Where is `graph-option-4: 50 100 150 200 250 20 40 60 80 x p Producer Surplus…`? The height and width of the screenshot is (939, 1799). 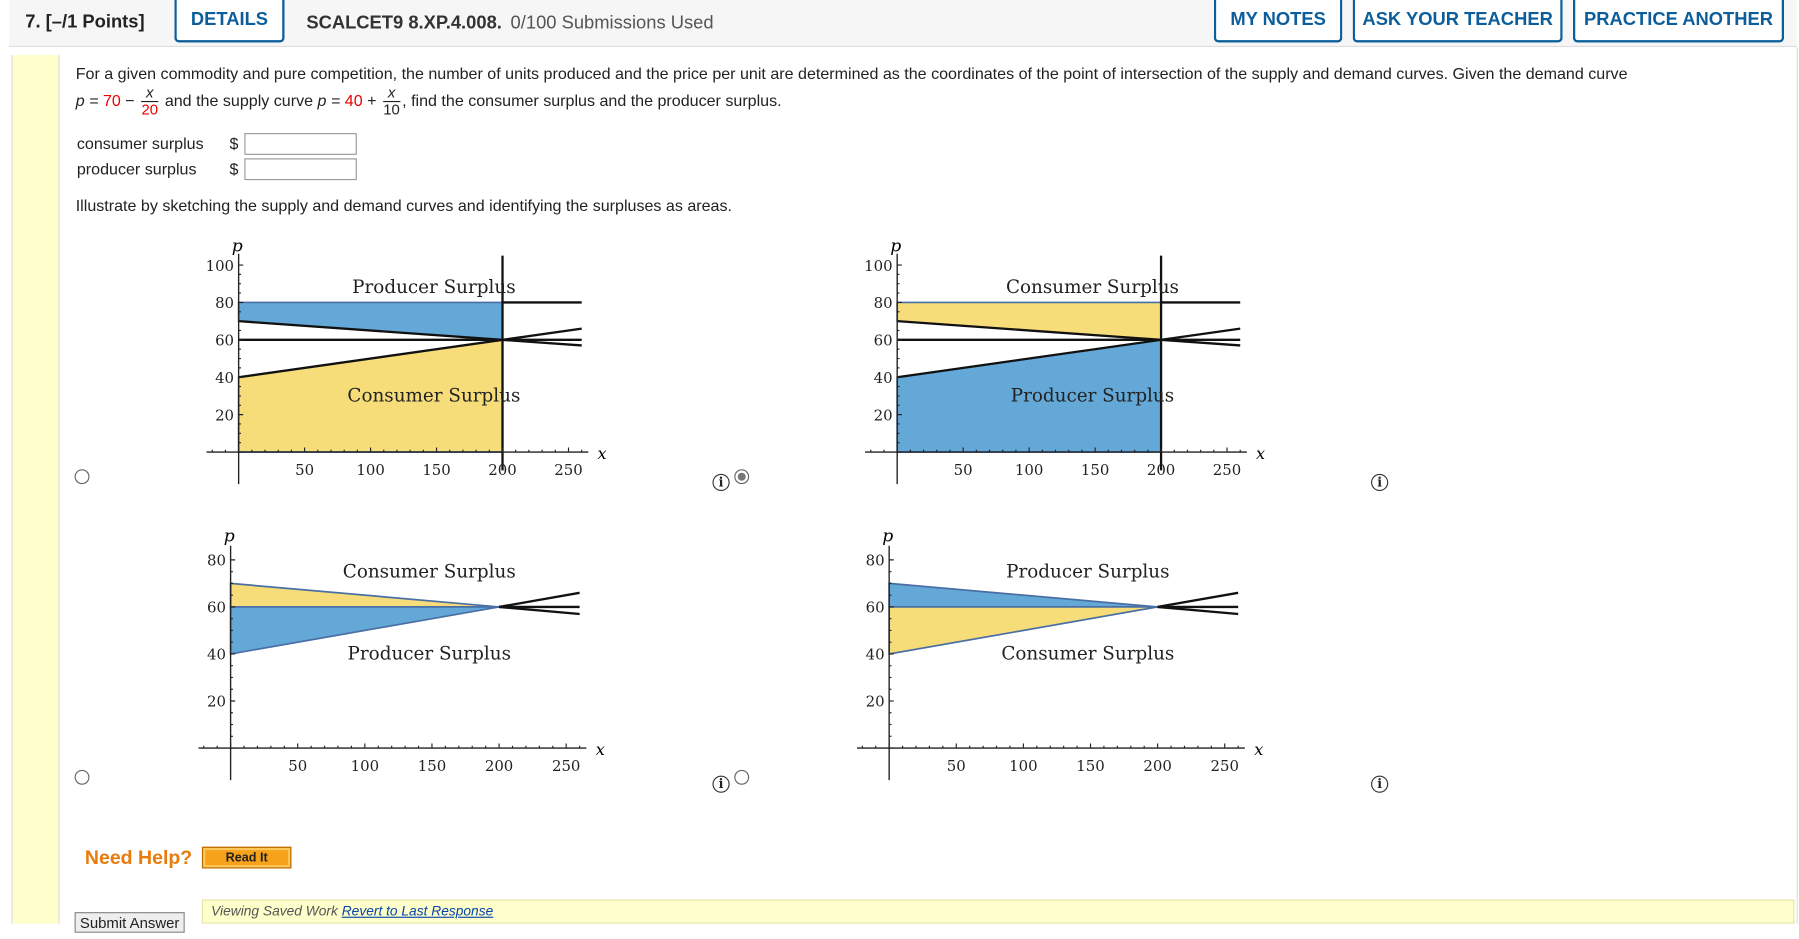 graph-option-4: 50 100 150 200 250 20 40 60 80 x p Producer Surplus… is located at coordinates (1060, 654).